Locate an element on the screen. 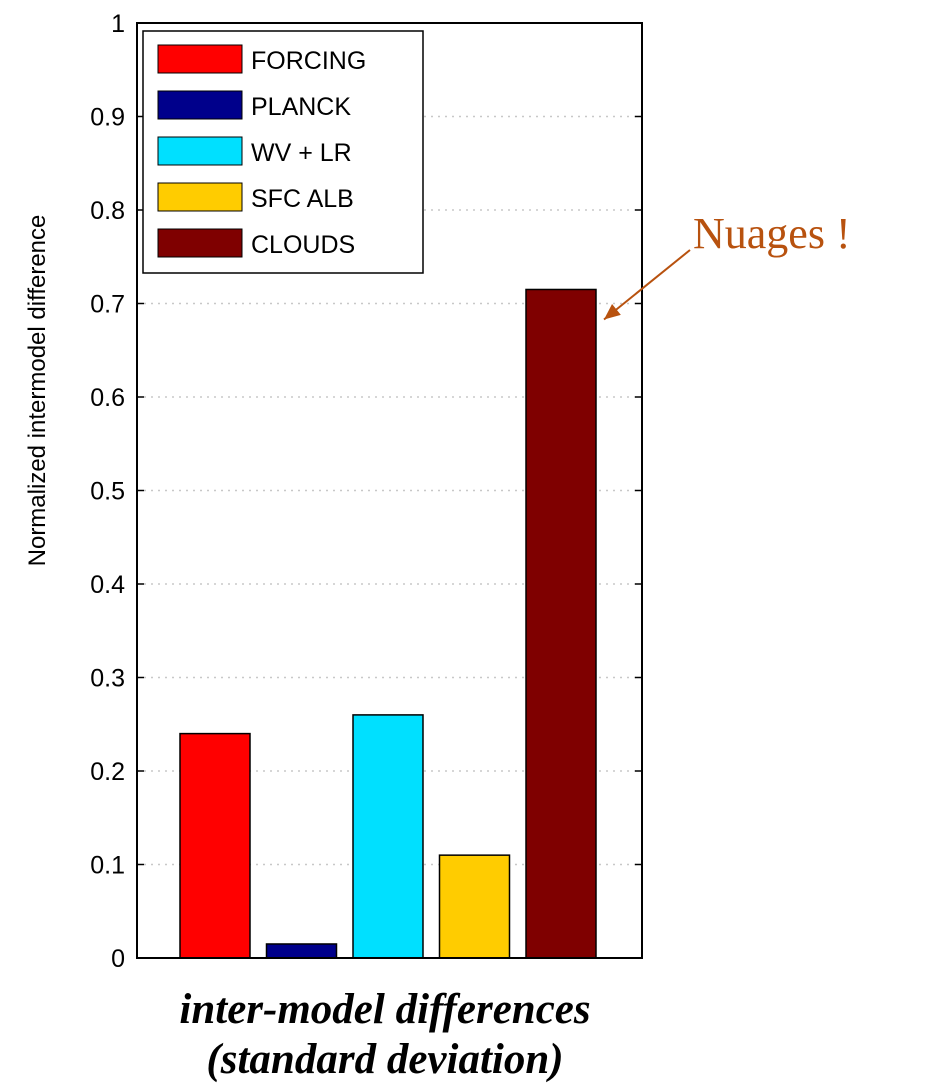  y-tick-label: 0.5 is located at coordinates (107, 492).